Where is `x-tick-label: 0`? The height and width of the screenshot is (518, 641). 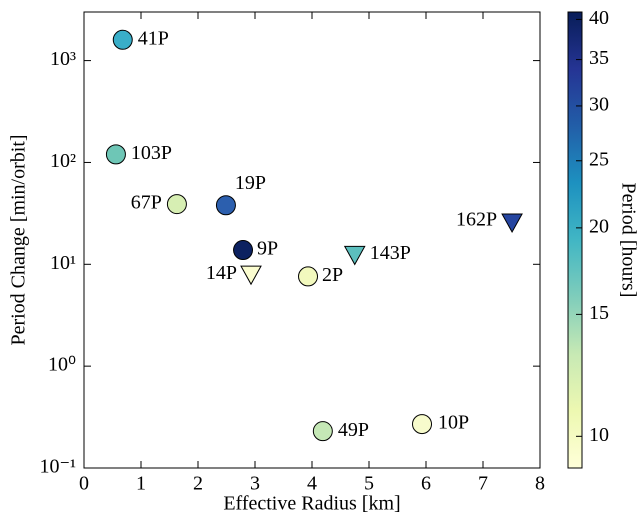 x-tick-label: 0 is located at coordinates (84, 484).